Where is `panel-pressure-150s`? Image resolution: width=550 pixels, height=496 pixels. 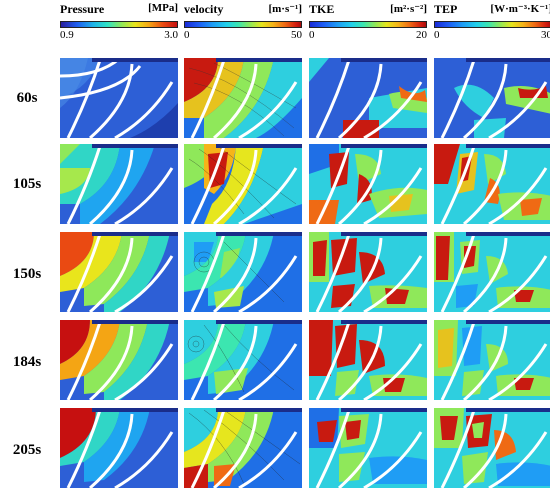 panel-pressure-150s is located at coordinates (119, 272).